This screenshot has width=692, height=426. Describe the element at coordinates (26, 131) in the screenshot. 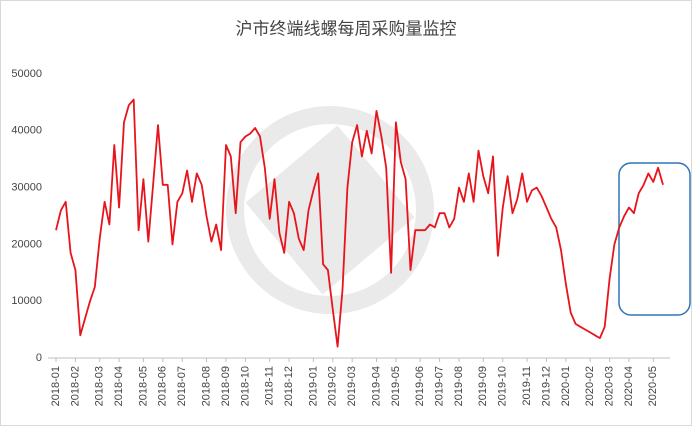

I see `y-tick-label: 40000` at that location.